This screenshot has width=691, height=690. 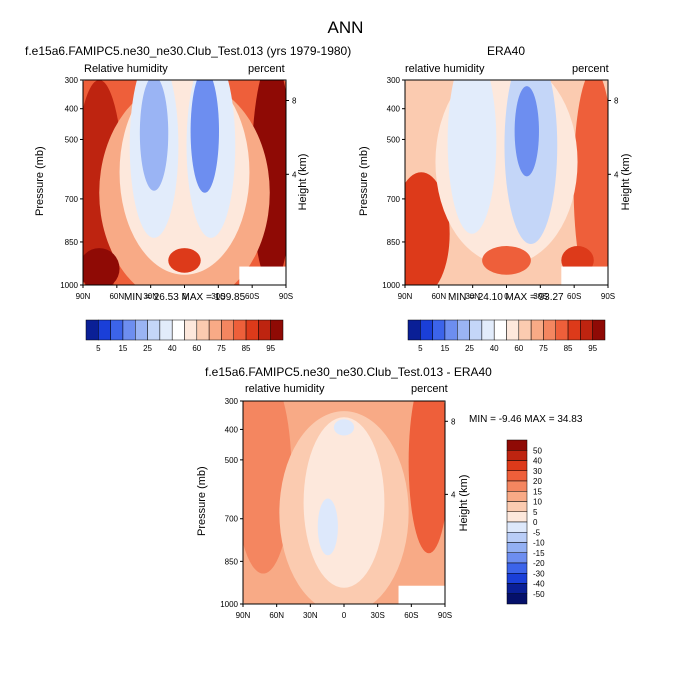 What do you see at coordinates (453, 494) in the screenshot?
I see `panel-3-y2tick-label: 4` at bounding box center [453, 494].